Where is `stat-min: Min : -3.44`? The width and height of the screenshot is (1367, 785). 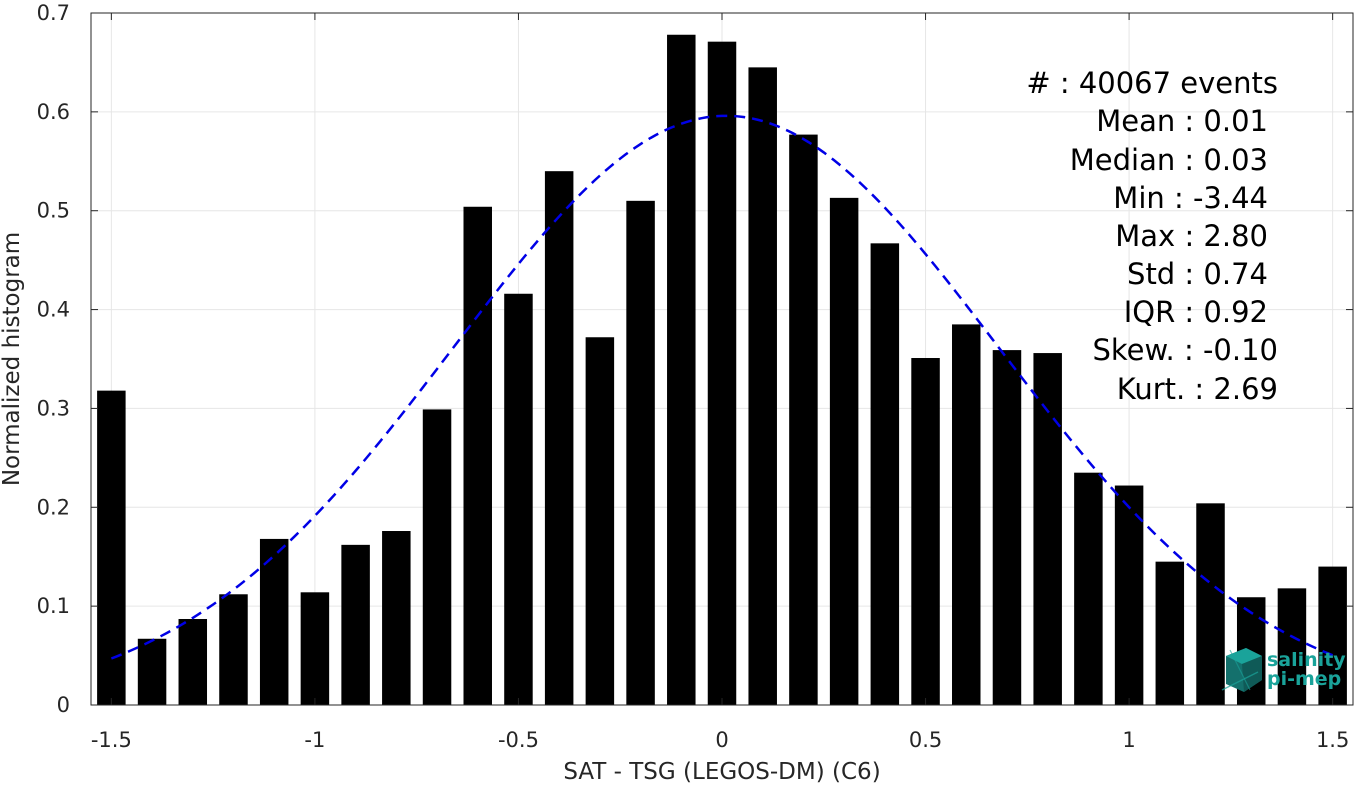
stat-min: Min : -3.44 is located at coordinates (1190, 198).